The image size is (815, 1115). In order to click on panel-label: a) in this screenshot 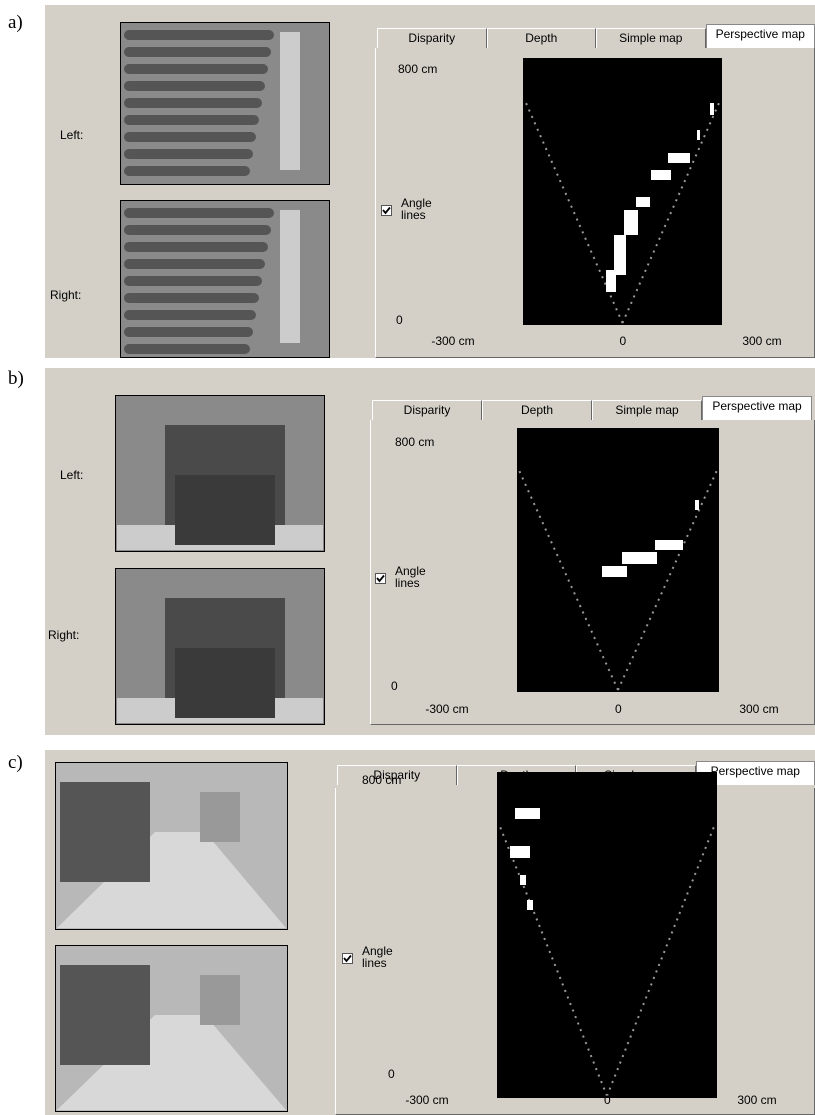, I will do `click(15, 22)`.